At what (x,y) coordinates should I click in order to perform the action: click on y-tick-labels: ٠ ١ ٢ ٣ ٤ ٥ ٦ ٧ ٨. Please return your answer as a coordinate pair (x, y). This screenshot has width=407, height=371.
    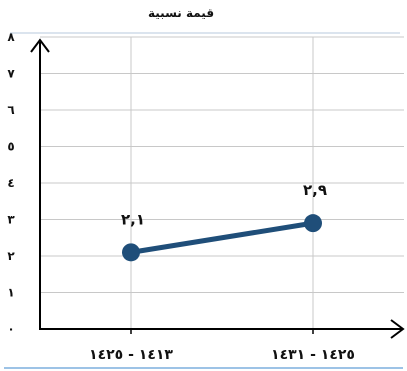
    Looking at the image, I should click on (11, 183).